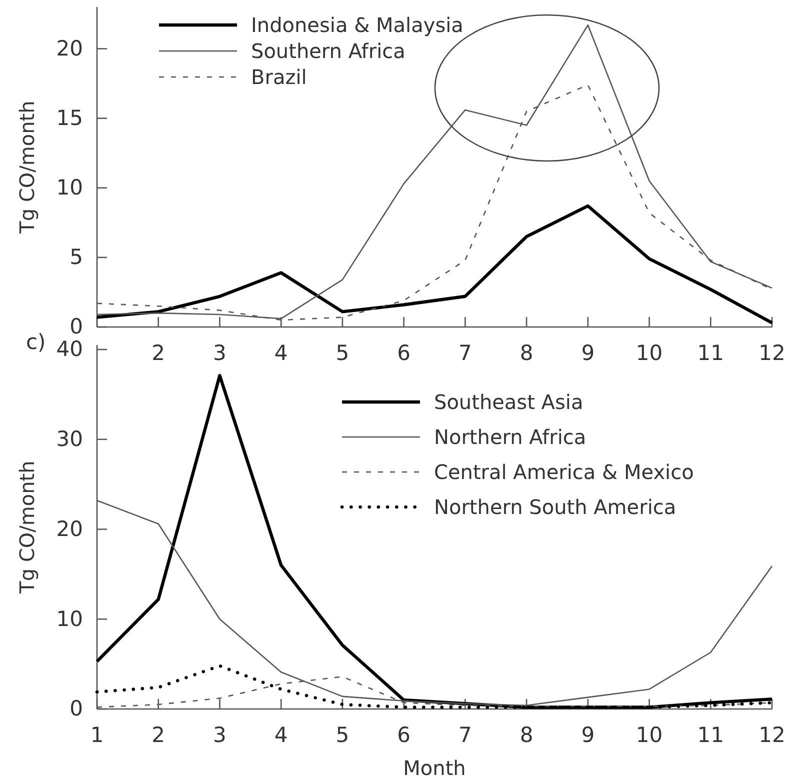  What do you see at coordinates (69, 349) in the screenshot?
I see `y-tick-label: 40` at bounding box center [69, 349].